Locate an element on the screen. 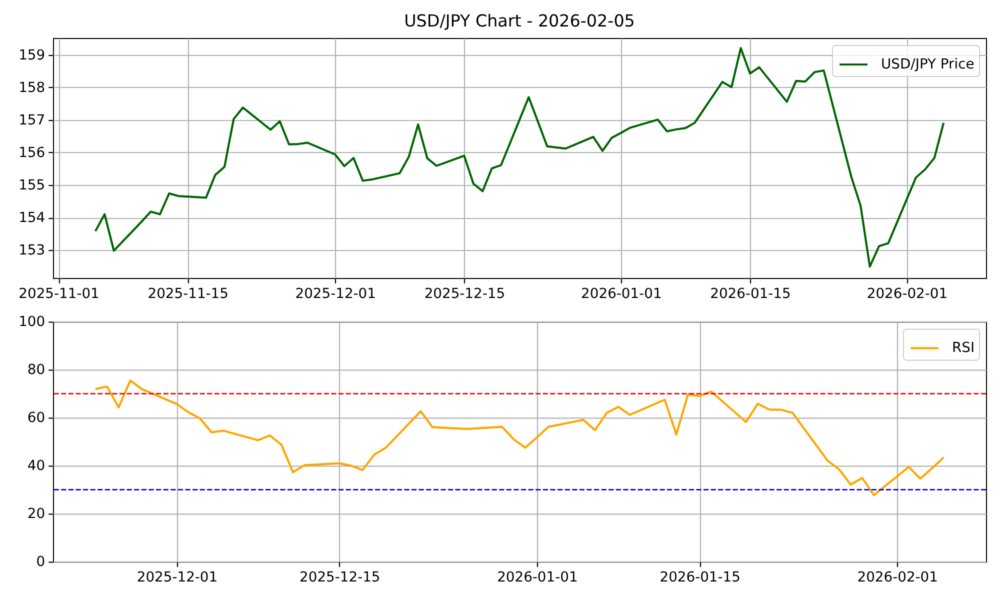 This screenshot has height=600, width=1000. y-tick-label: 157 is located at coordinates (32, 120).